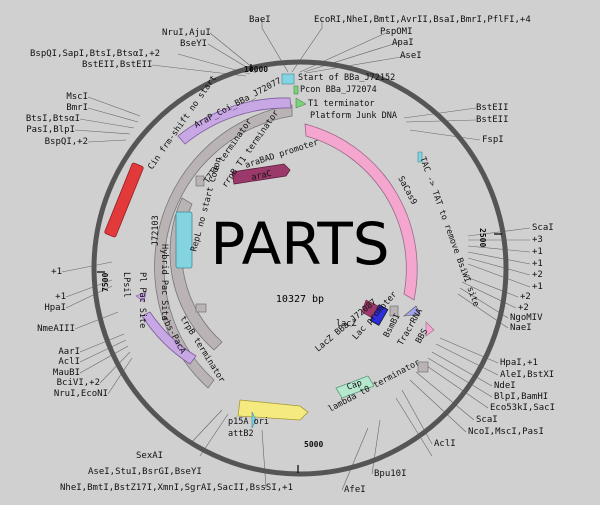 The width and height of the screenshot is (600, 505). Describe the element at coordinates (396, 32) in the screenshot. I see `site-label: PspOMI` at that location.